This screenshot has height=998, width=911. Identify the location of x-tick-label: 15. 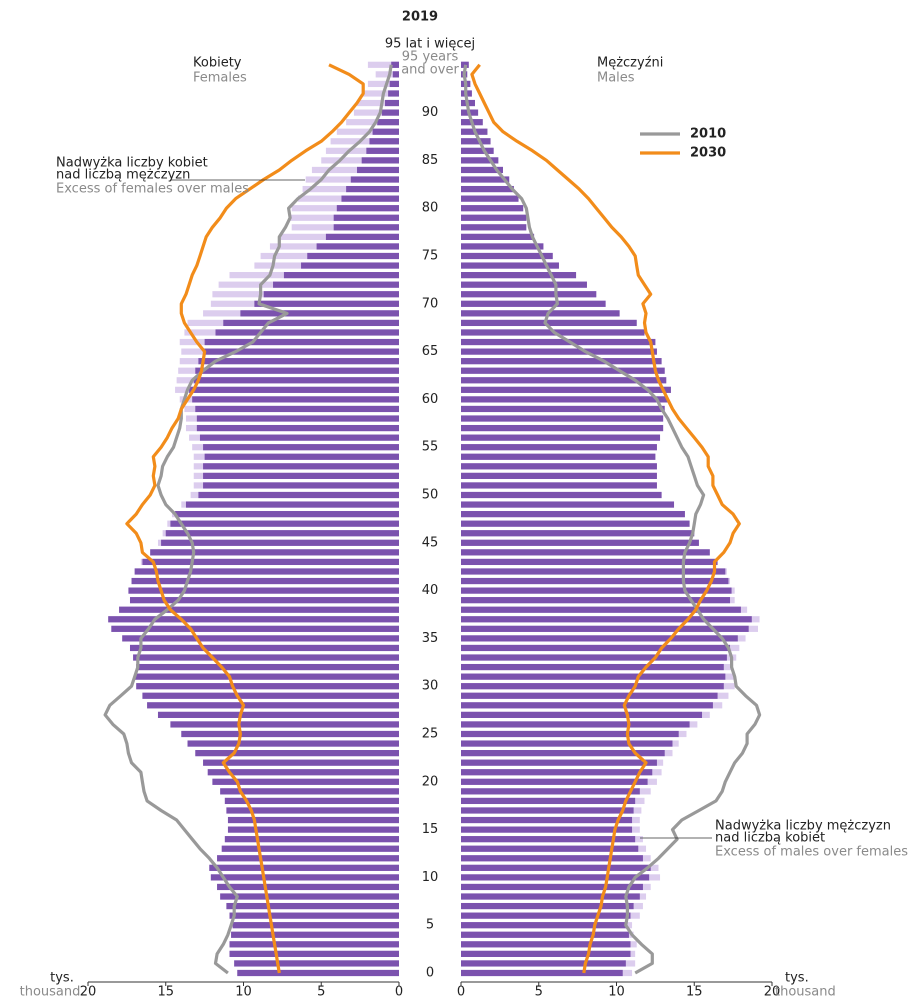
(694, 991).